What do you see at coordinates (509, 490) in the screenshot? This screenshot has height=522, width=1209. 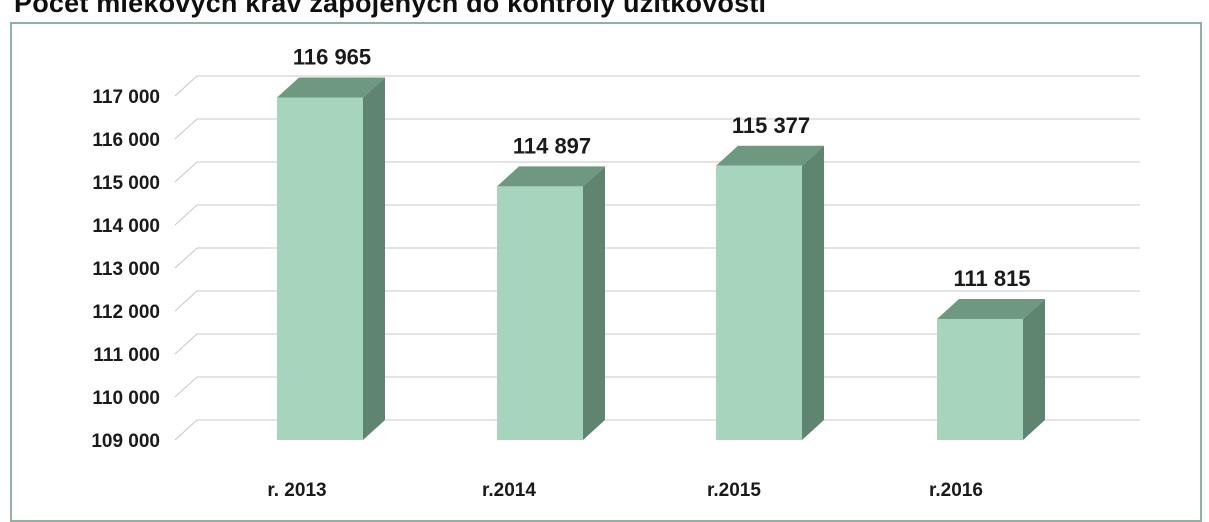 I see `x-category-label: r.2014` at bounding box center [509, 490].